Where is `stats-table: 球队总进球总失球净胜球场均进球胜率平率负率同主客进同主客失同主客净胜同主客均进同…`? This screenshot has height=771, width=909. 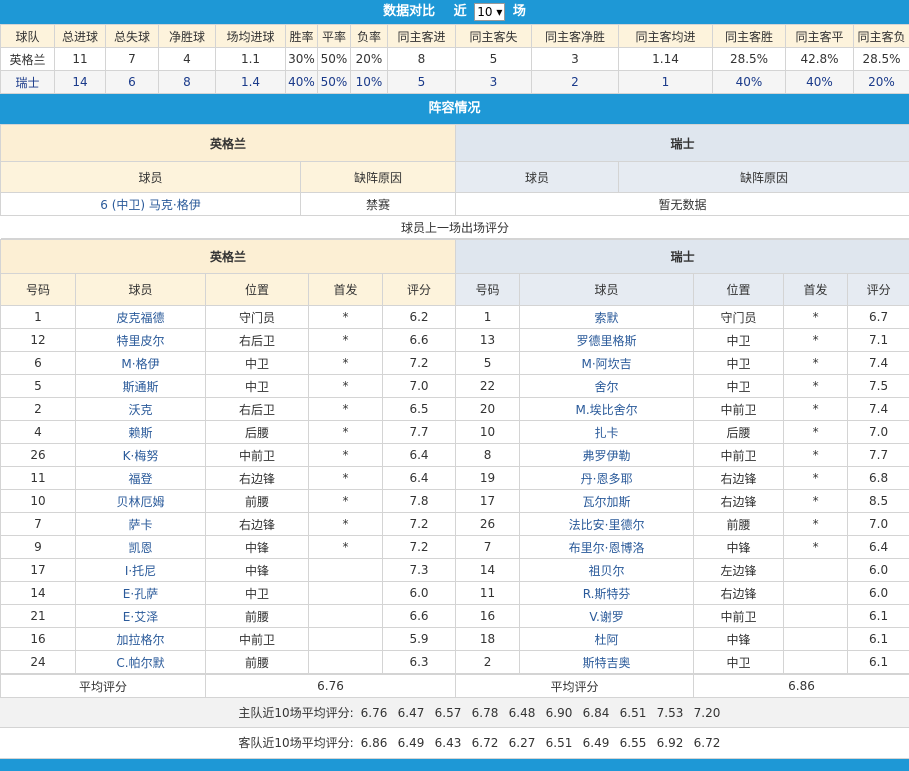 stats-table: 球队总进球总失球净胜球场均进球胜率平率负率同主客进同主客失同主客净胜同主客均进同… is located at coordinates (454, 59).